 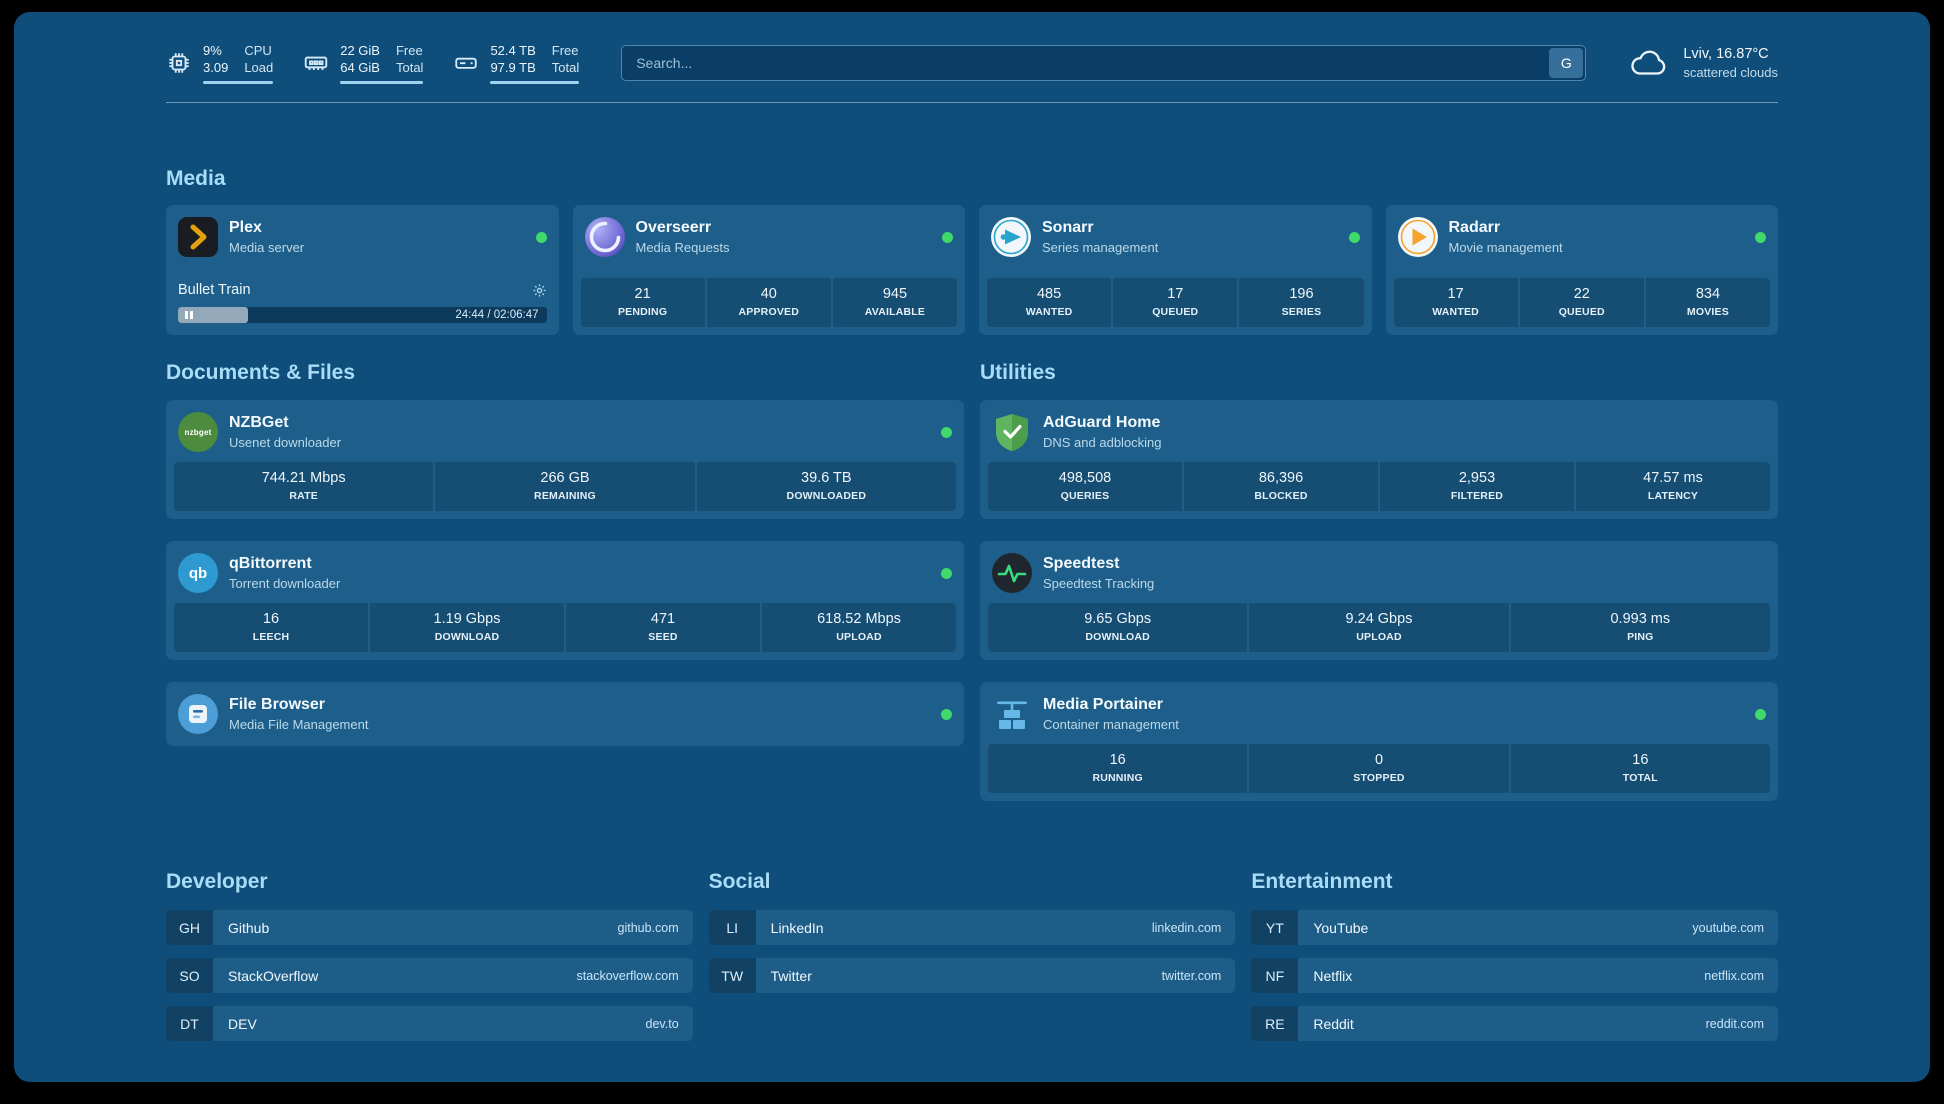 I want to click on pause-icon, so click(x=189, y=315).